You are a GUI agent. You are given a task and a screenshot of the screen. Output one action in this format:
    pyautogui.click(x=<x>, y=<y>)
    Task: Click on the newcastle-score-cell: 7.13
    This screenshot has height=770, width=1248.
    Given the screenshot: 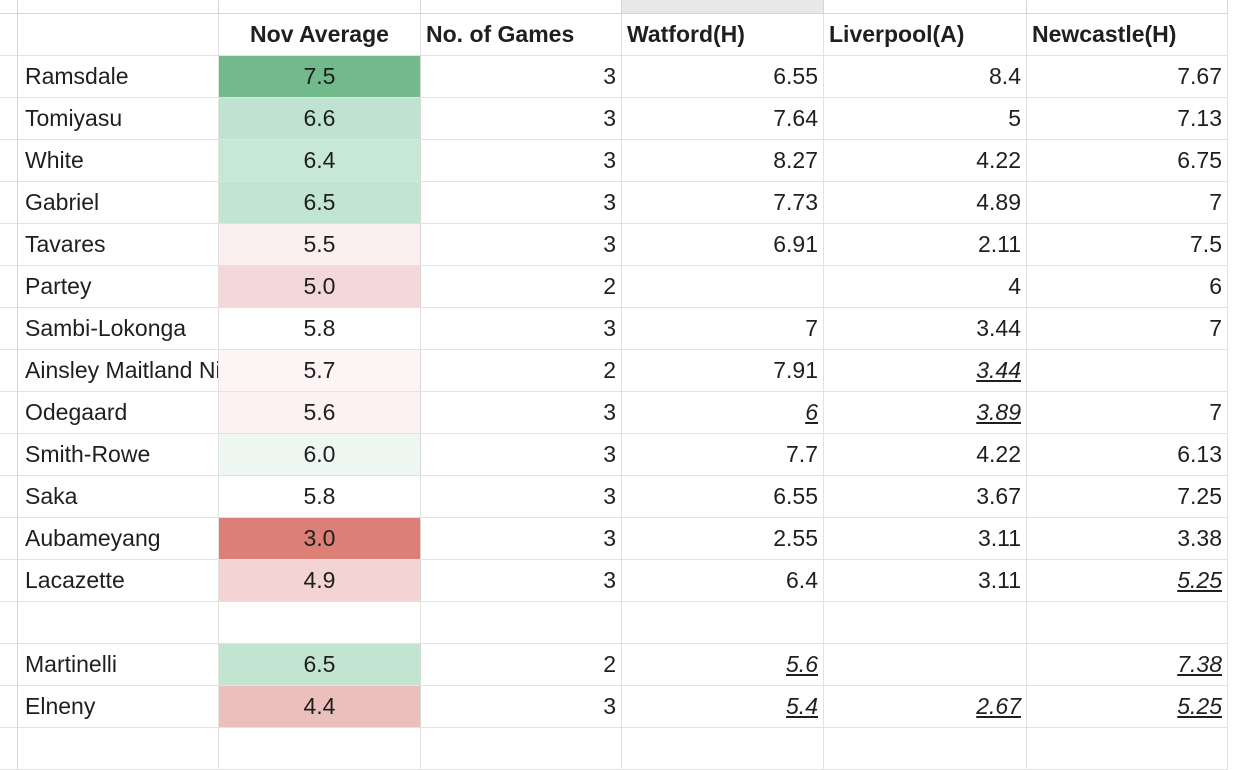 What is the action you would take?
    pyautogui.click(x=1127, y=119)
    